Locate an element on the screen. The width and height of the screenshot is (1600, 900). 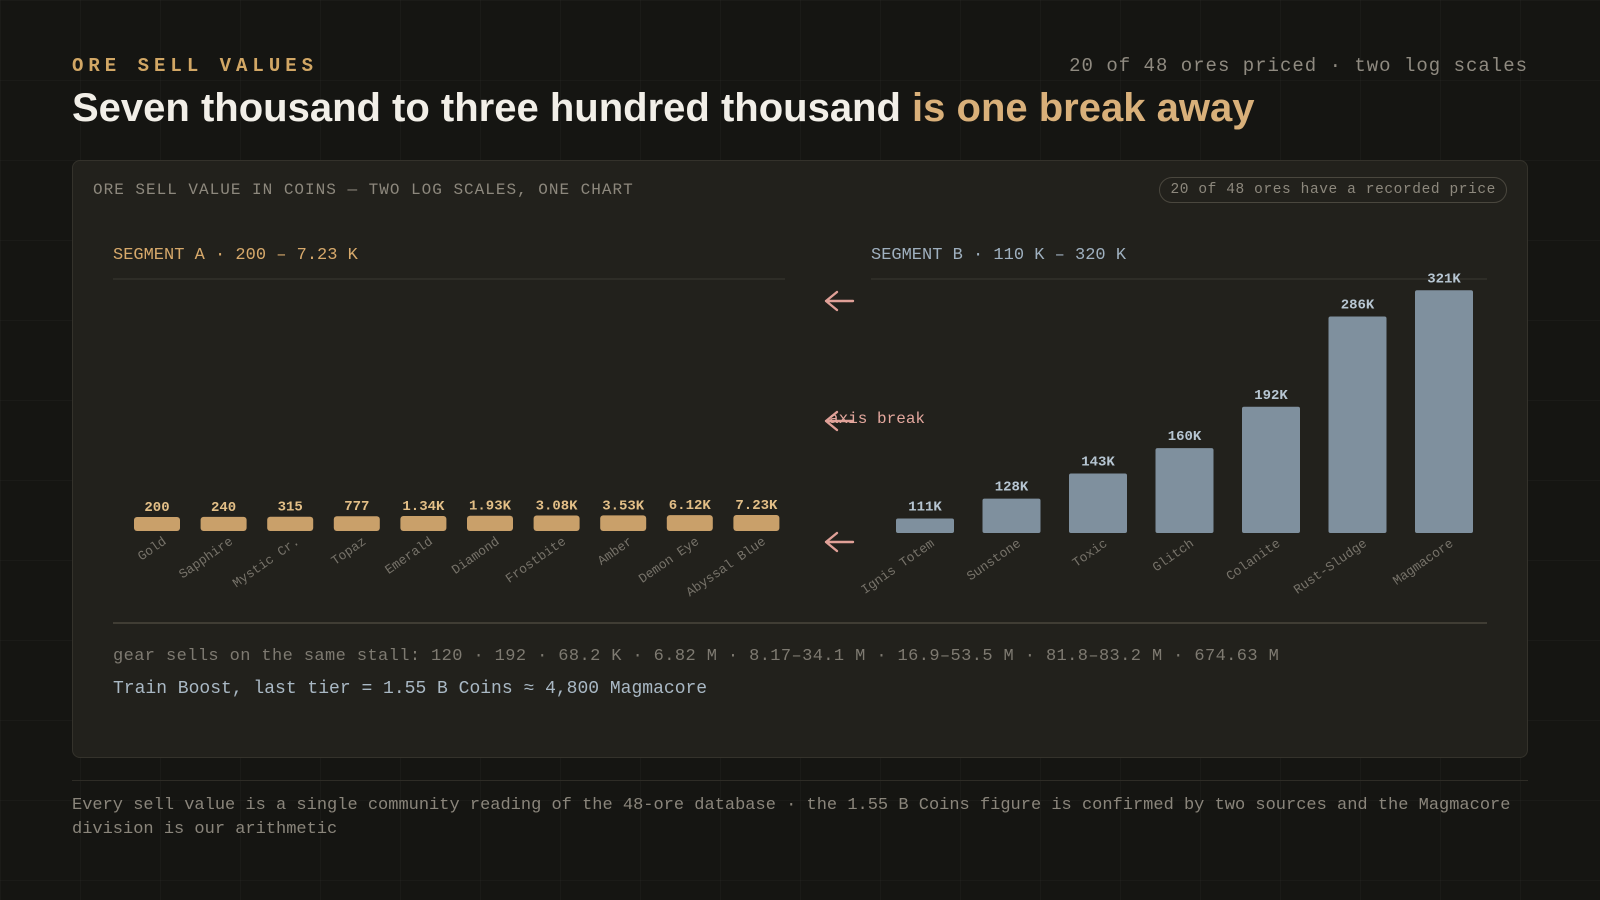
bar-sapphire is located at coordinates (223, 523).